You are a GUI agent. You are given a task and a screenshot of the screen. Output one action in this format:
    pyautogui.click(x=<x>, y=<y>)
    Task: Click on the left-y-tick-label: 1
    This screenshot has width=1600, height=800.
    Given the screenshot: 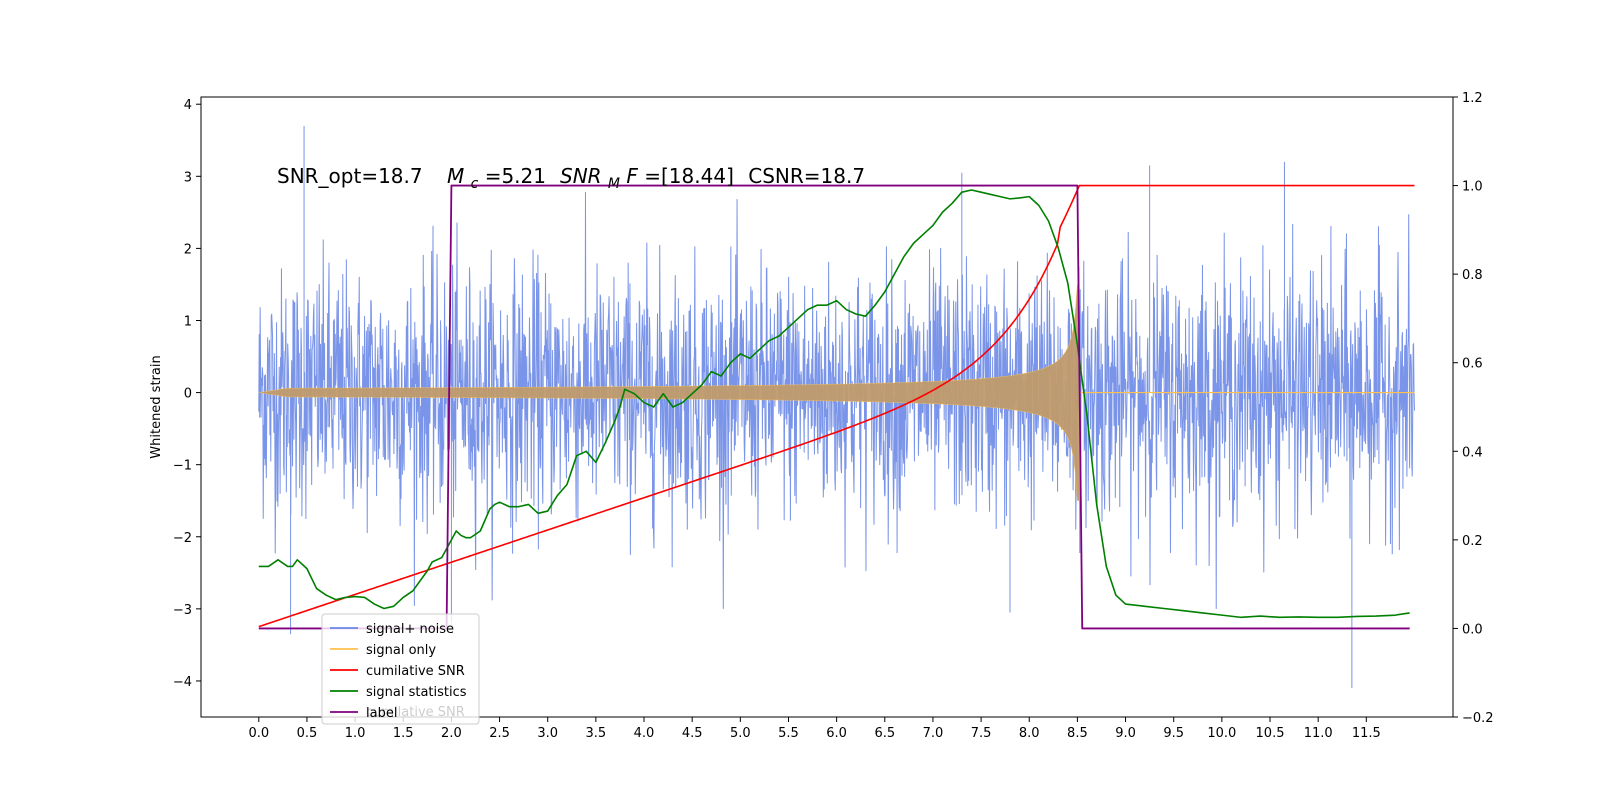 What is the action you would take?
    pyautogui.click(x=188, y=321)
    